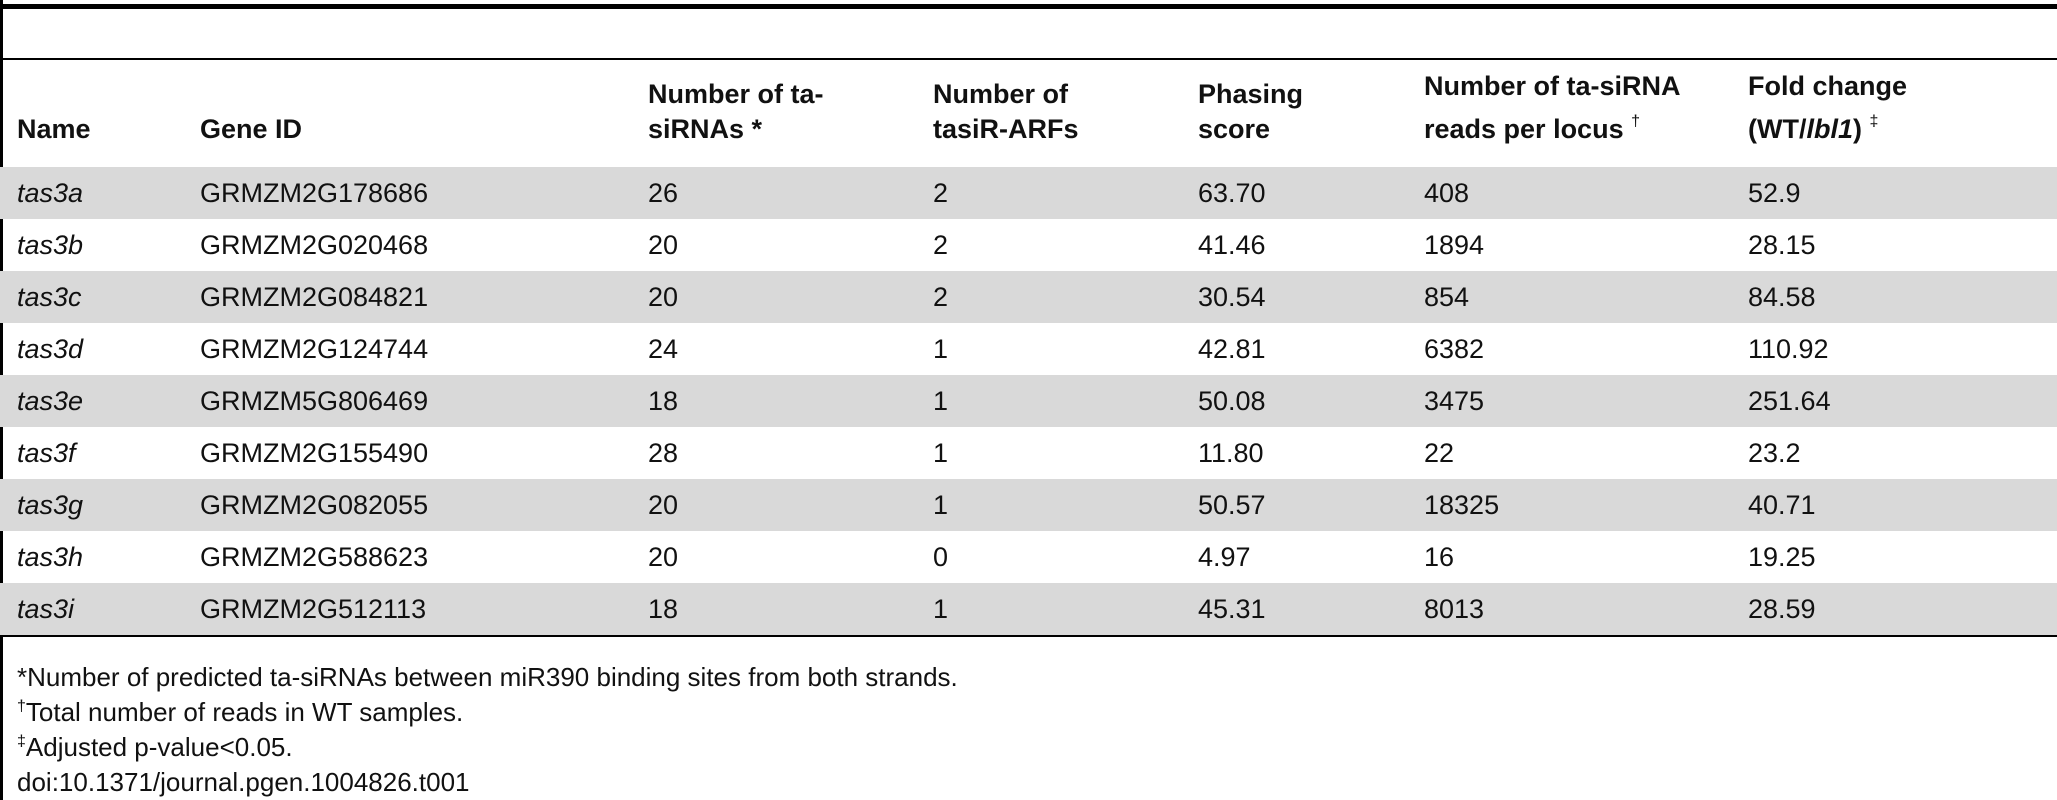  I want to click on cell-fold: 40.71, so click(1782, 505).